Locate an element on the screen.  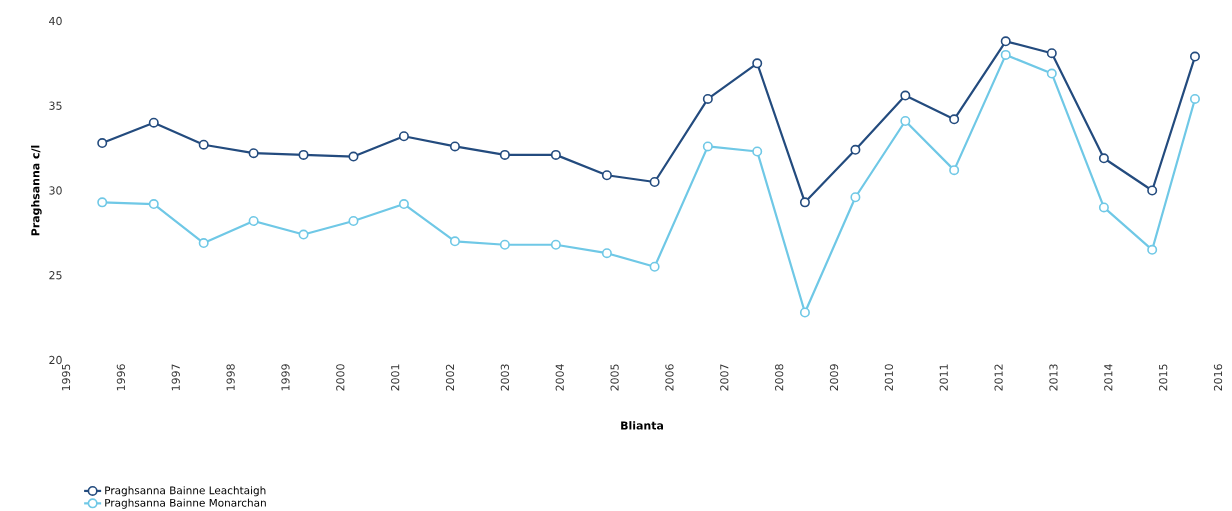
x-tick-label: 1997 is located at coordinates (175, 377).